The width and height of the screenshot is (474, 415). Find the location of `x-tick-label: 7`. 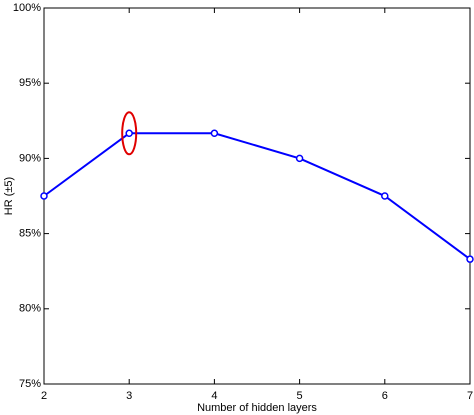

x-tick-label: 7 is located at coordinates (470, 396).